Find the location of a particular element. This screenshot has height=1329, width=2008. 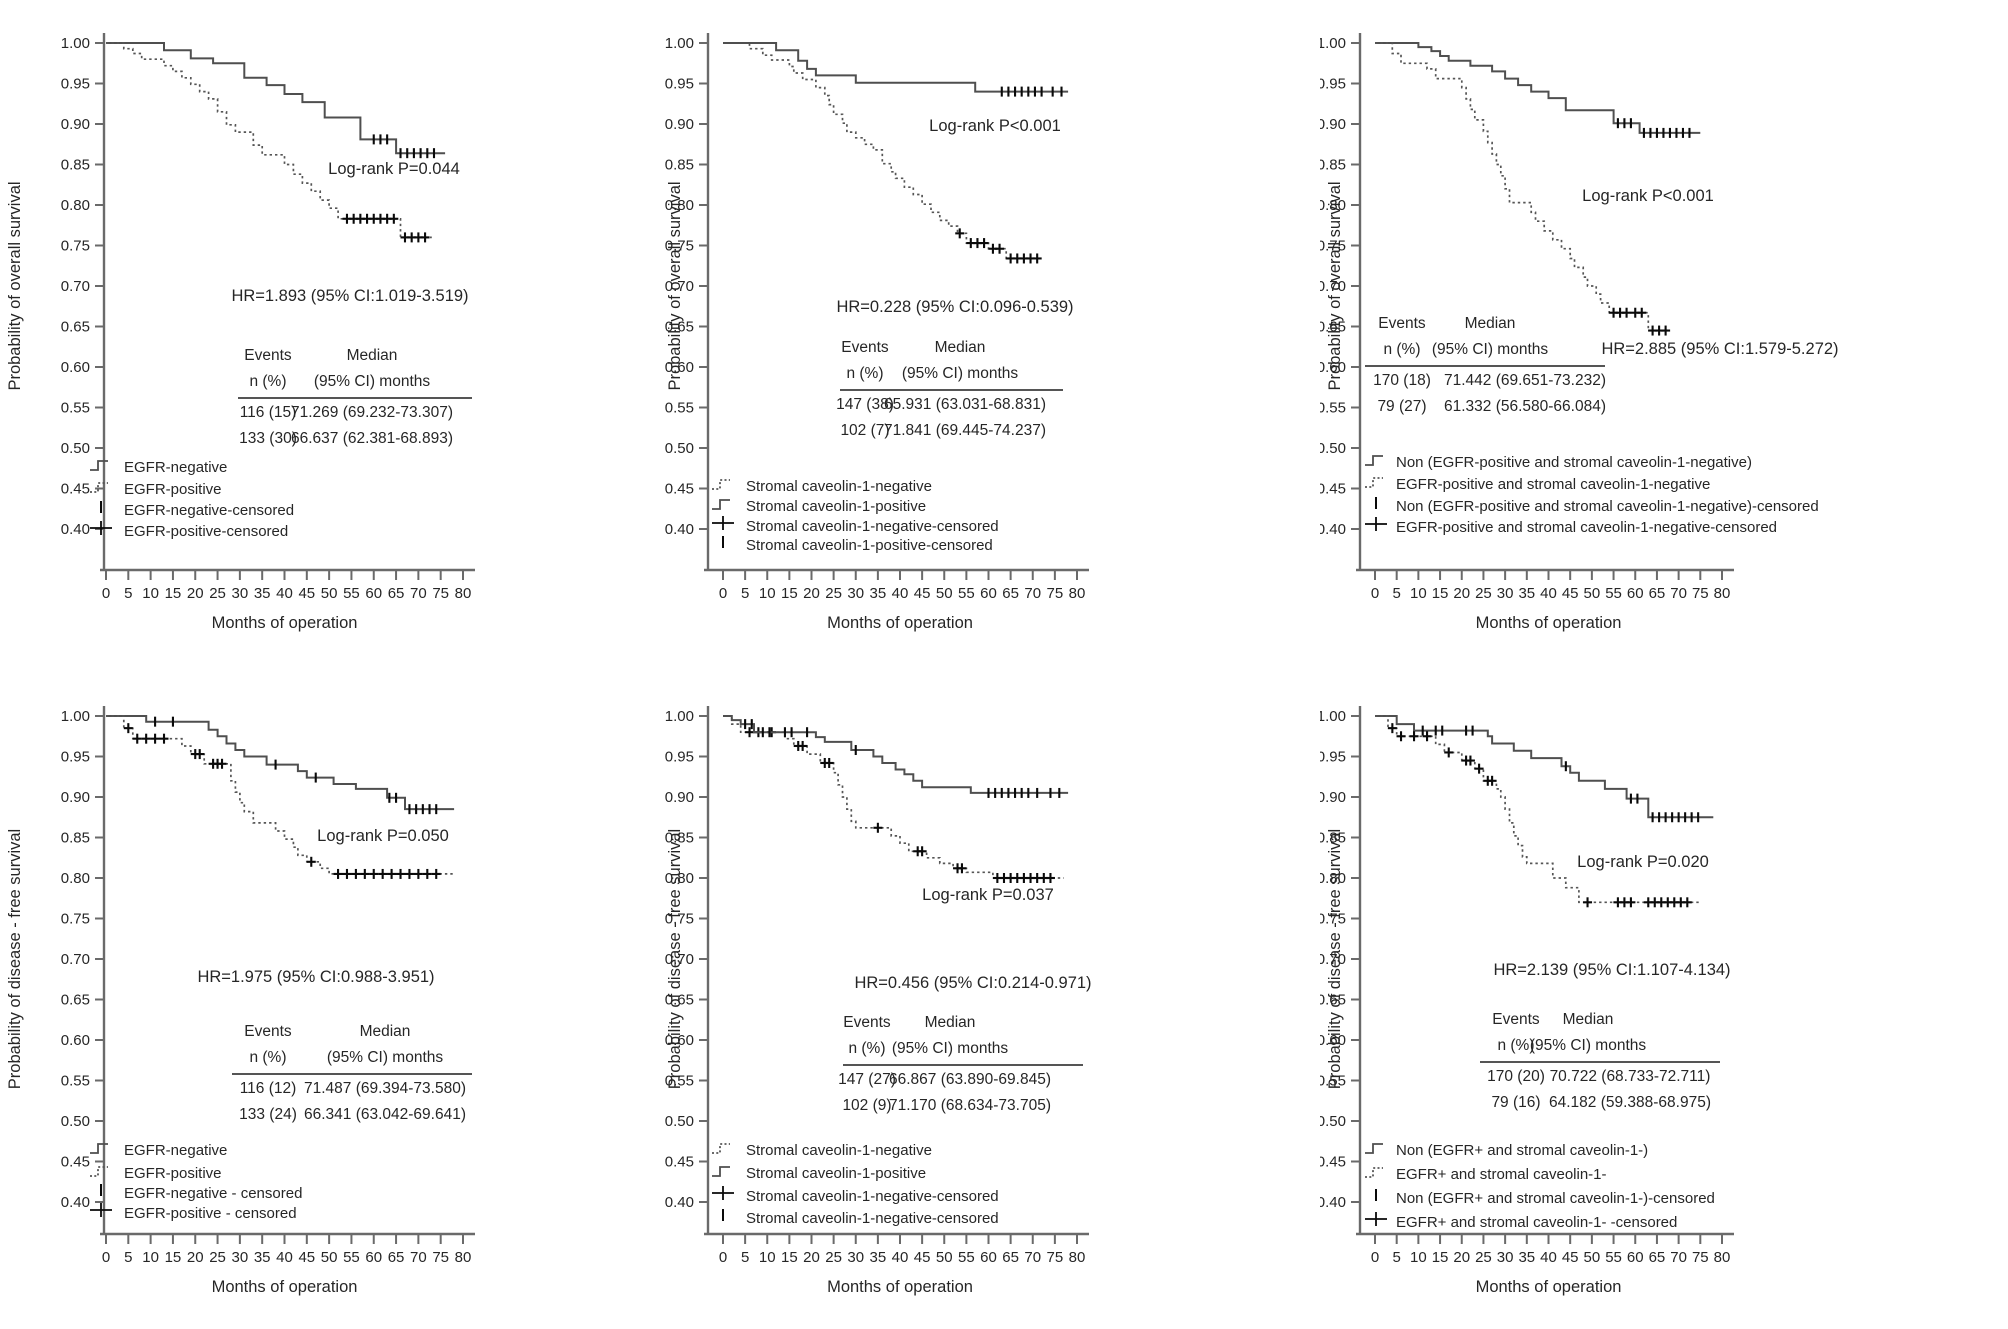

x-tick-label: 5 is located at coordinates (745, 1257).